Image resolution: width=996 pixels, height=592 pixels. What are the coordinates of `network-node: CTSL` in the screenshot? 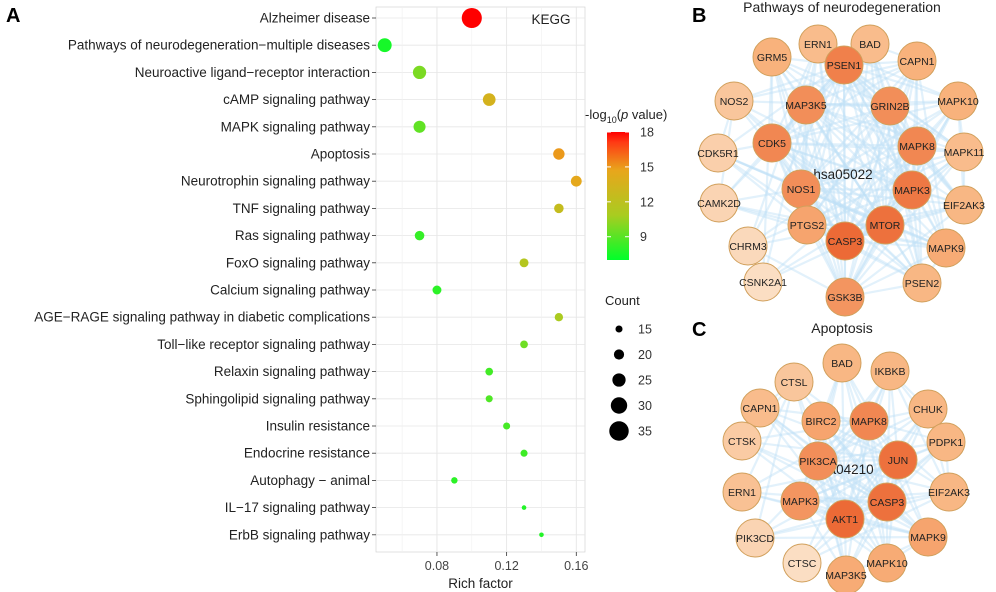 It's located at (794, 382).